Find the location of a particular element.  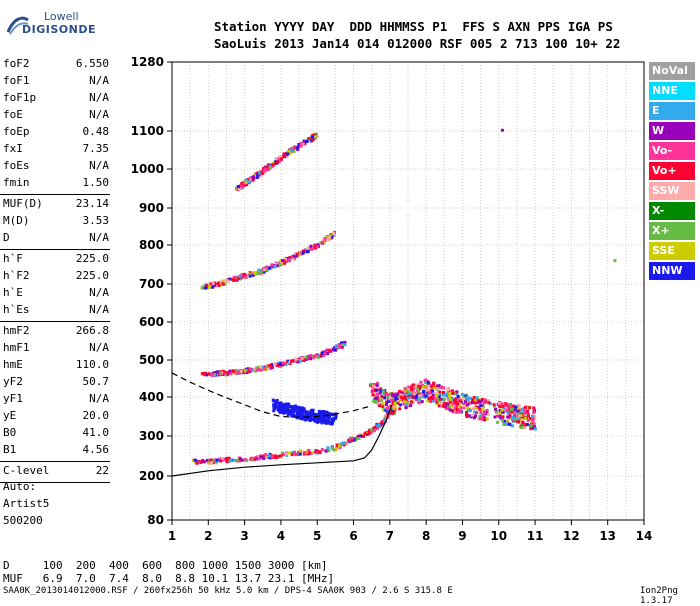

y-tick-label: 700 is located at coordinates (151, 284).